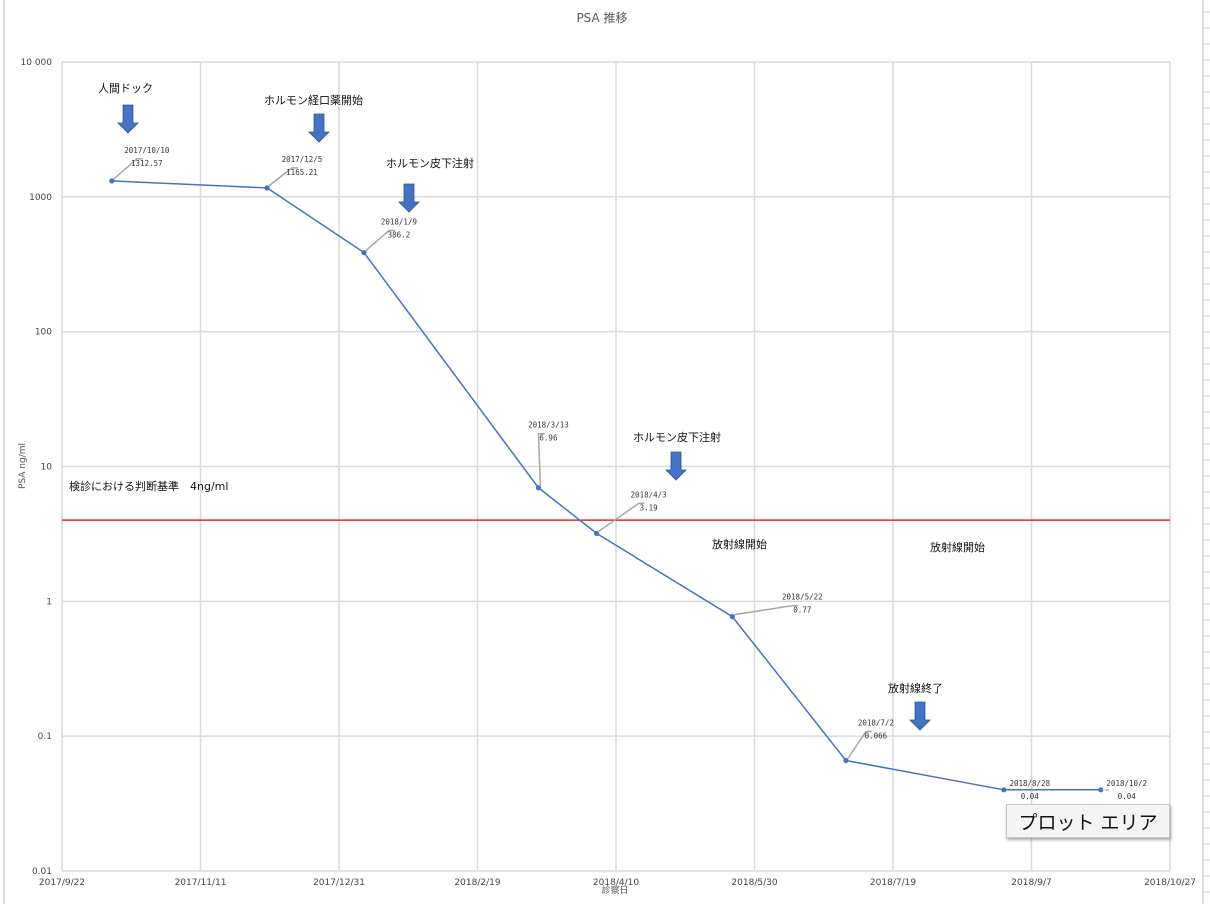 The image size is (1210, 904). Describe the element at coordinates (47, 468) in the screenshot. I see `y-tick-label: 10` at that location.